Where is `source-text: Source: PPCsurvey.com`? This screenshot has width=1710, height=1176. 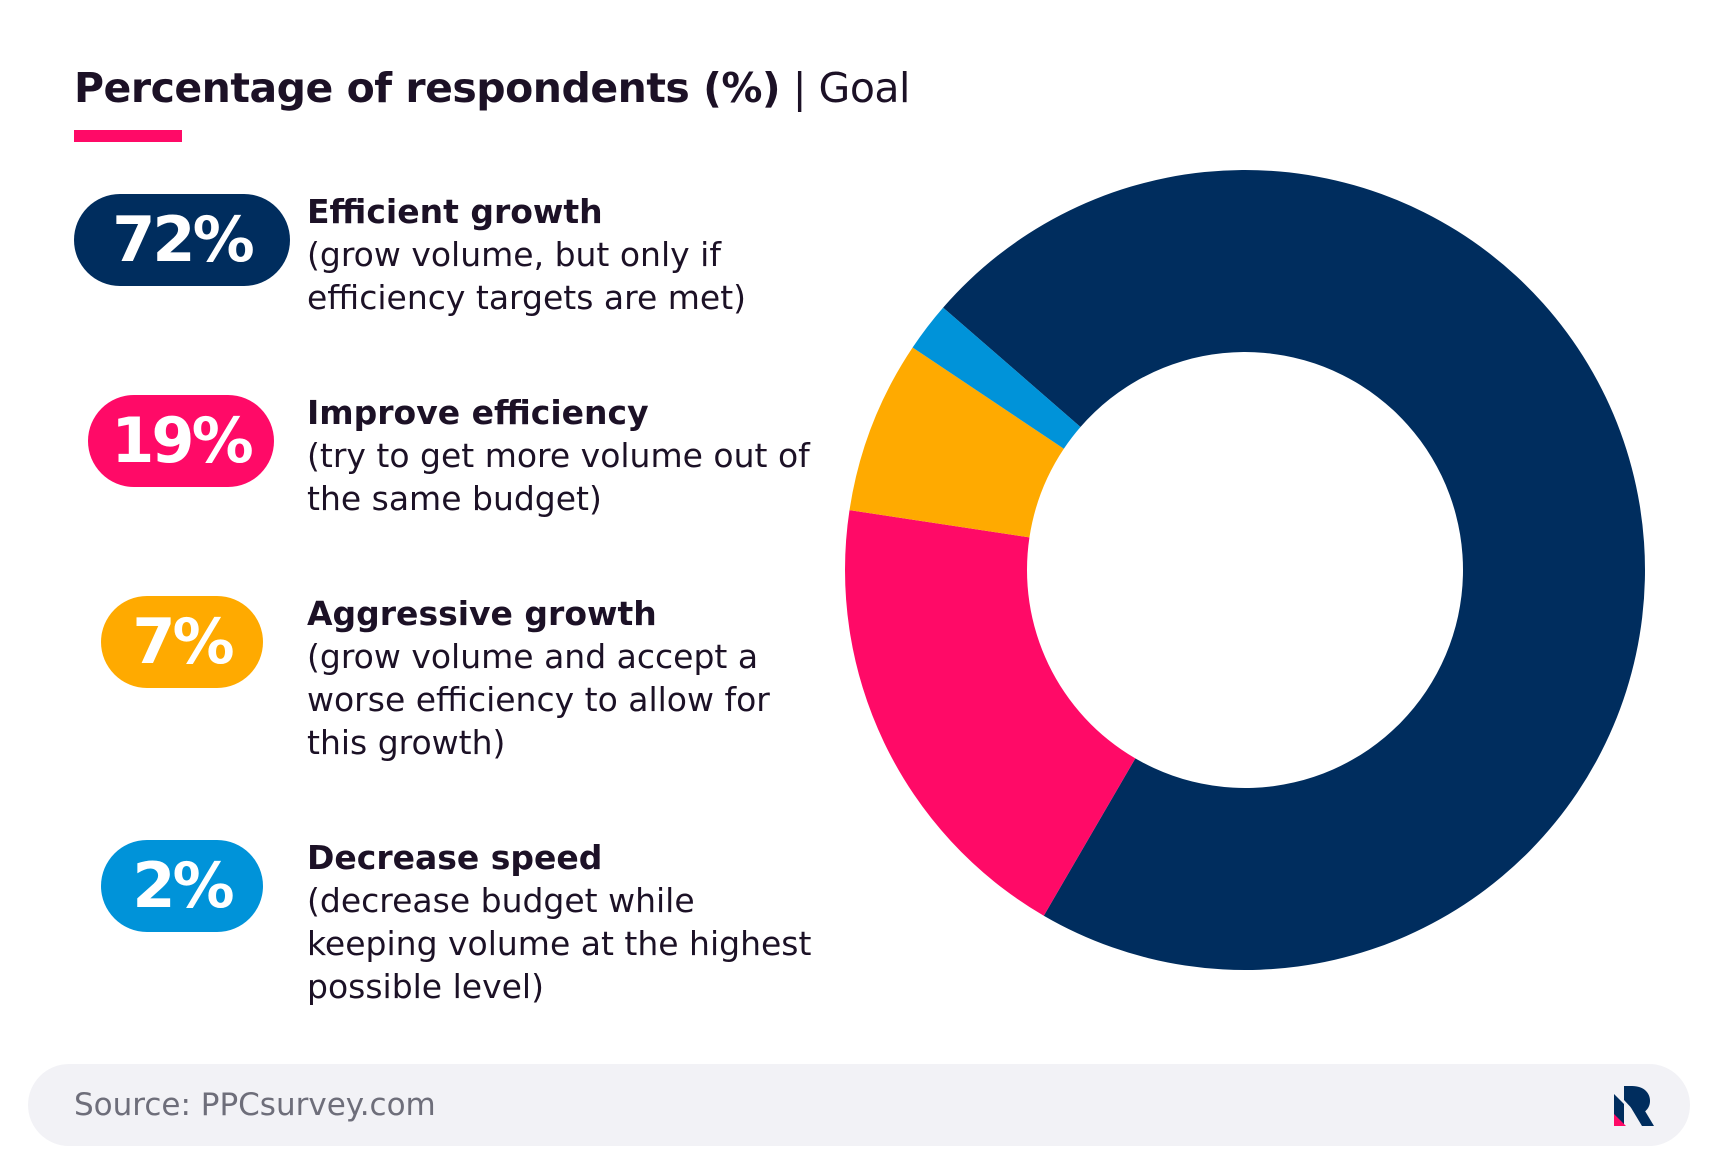
source-text: Source: PPCsurvey.com is located at coordinates (255, 1105).